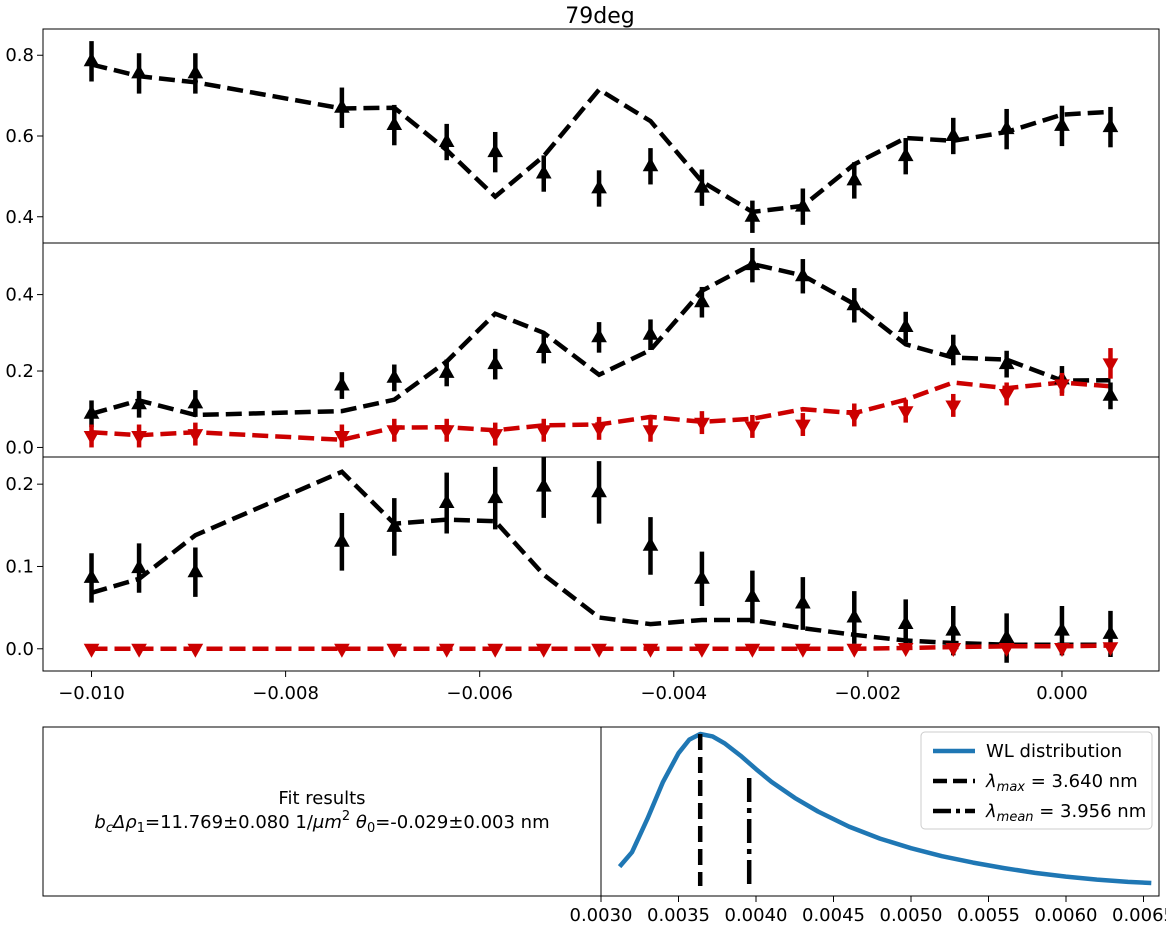 This screenshot has width=1166, height=928. I want to click on x-tick-label: 0.0060, so click(1066, 915).